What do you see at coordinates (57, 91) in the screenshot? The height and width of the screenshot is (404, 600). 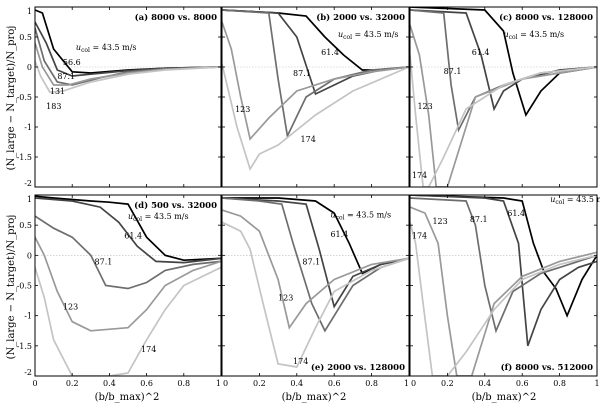 I see `series-annotation: 131` at bounding box center [57, 91].